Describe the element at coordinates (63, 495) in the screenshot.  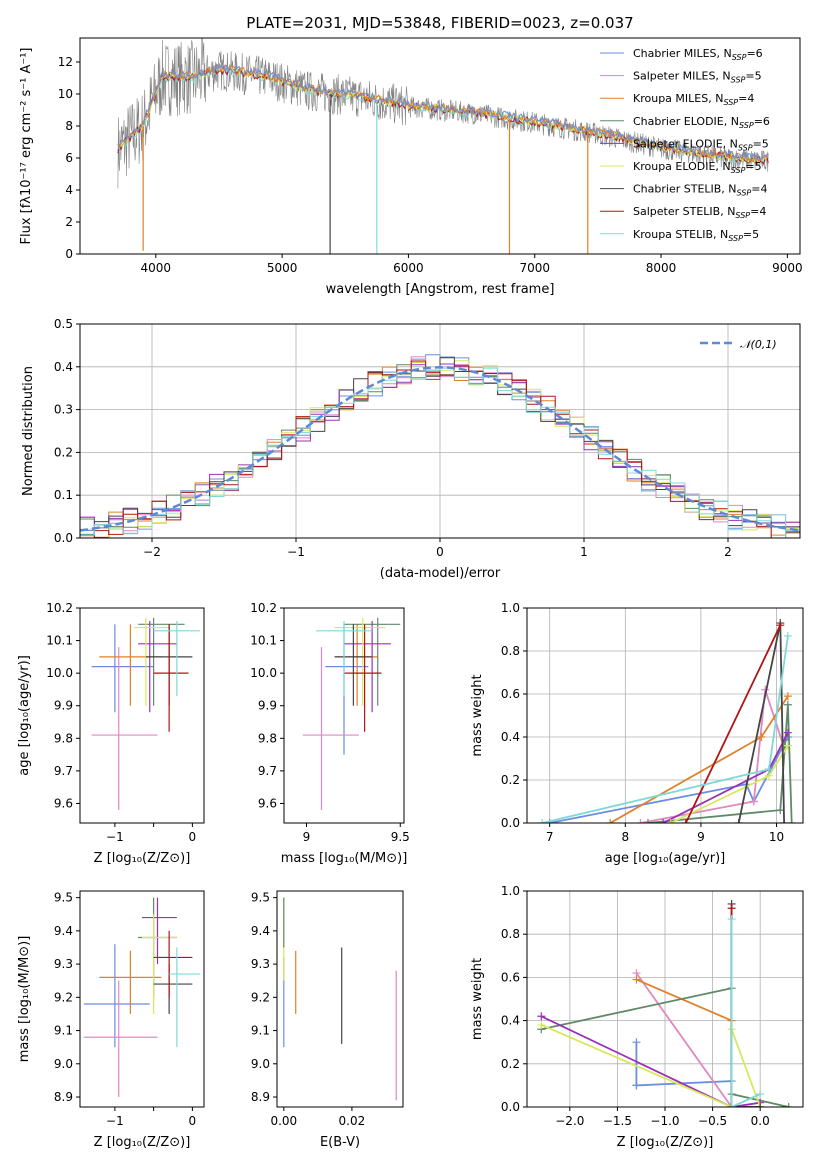
I see `residuals-ytick-label: 0.1` at that location.